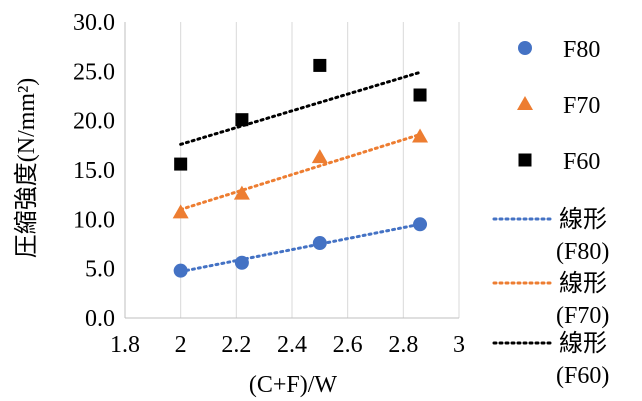 Image resolution: width=642 pixels, height=401 pixels. I want to click on legend-marker-f80, so click(525, 48).